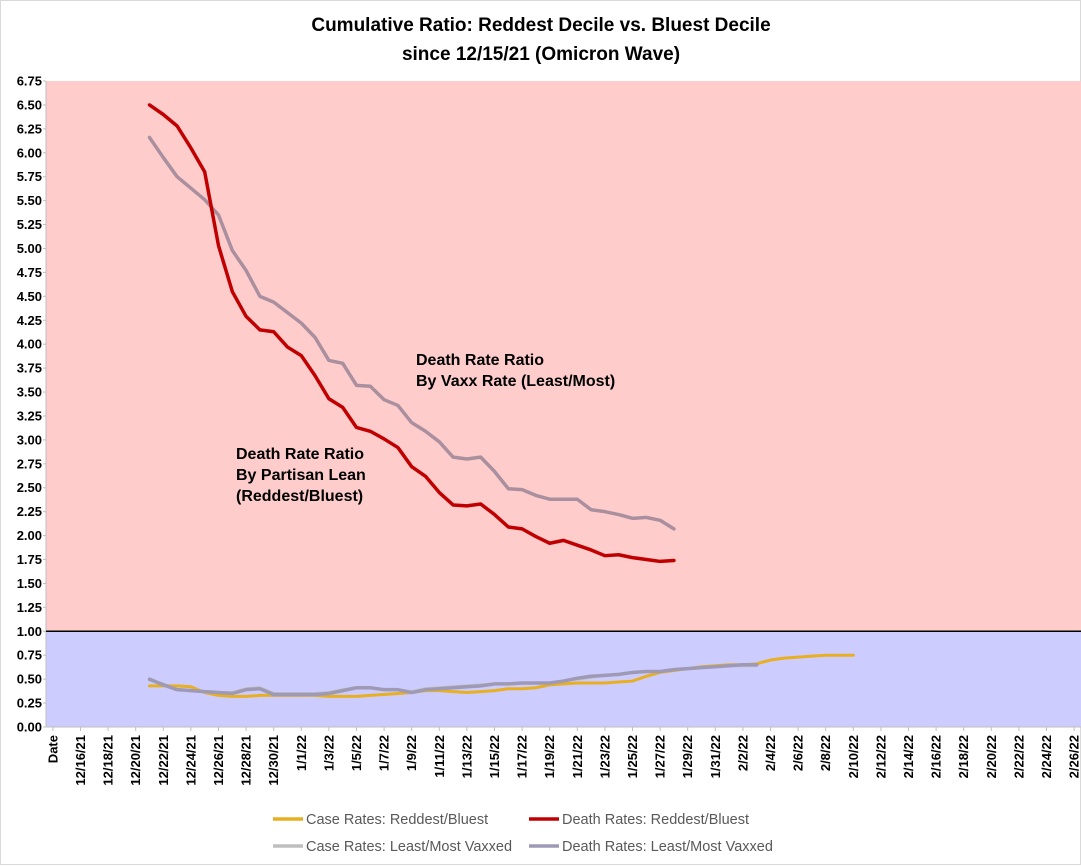  What do you see at coordinates (356, 753) in the screenshot?
I see `x-tick-label: 1/5/22` at bounding box center [356, 753].